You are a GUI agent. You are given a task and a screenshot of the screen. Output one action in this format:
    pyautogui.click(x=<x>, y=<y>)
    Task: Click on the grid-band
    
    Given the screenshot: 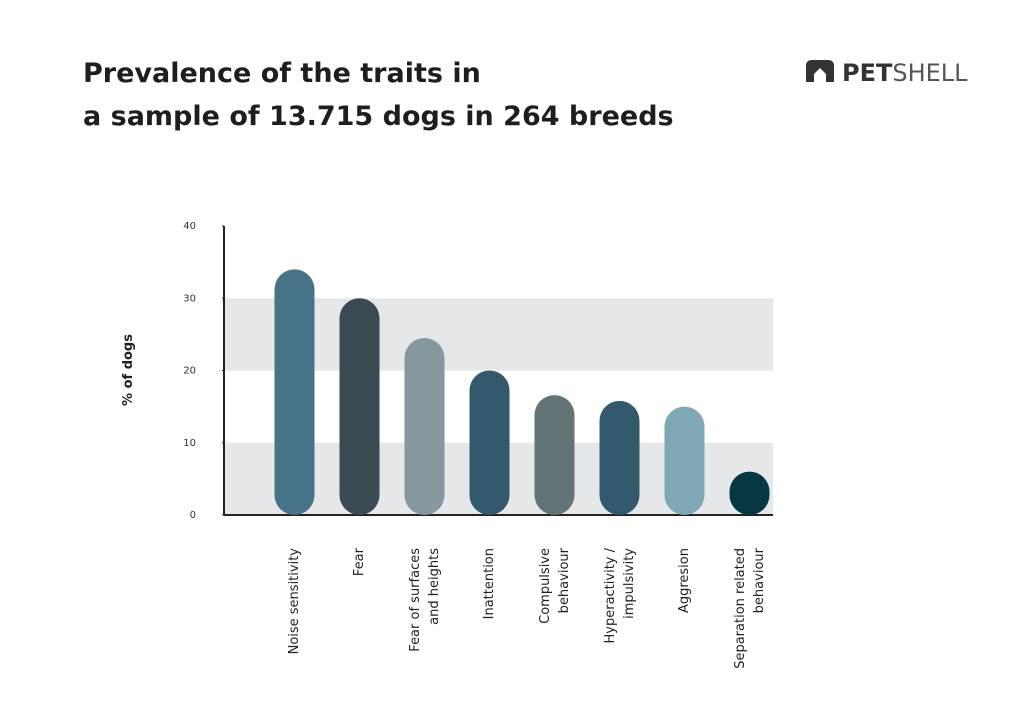 What is the action you would take?
    pyautogui.click(x=498, y=334)
    